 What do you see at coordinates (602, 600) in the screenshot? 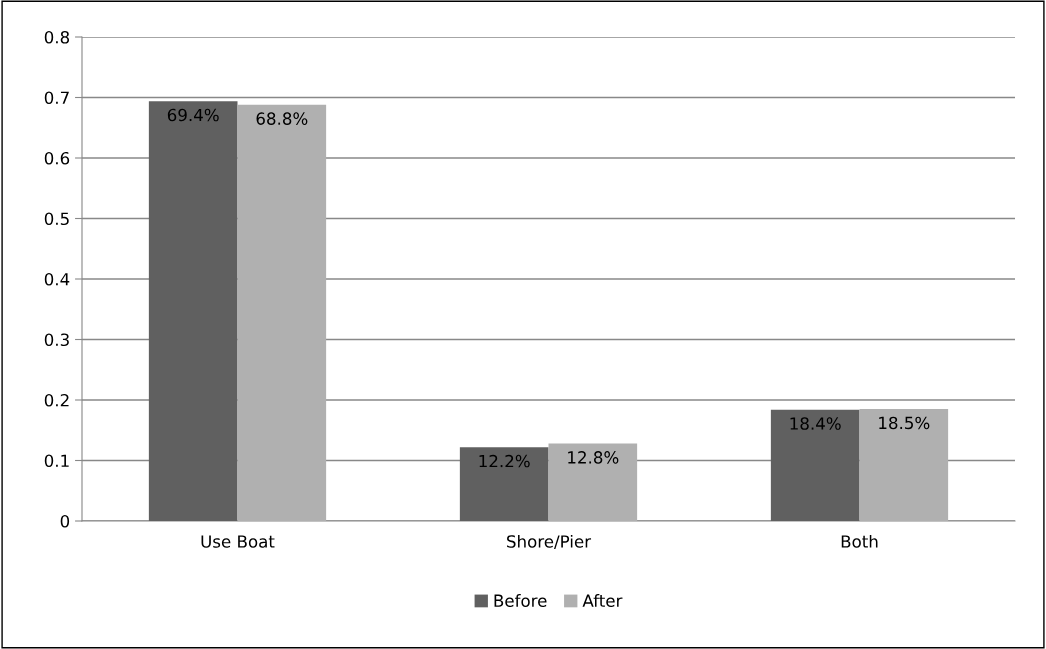
I see `legend-label: After` at bounding box center [602, 600].